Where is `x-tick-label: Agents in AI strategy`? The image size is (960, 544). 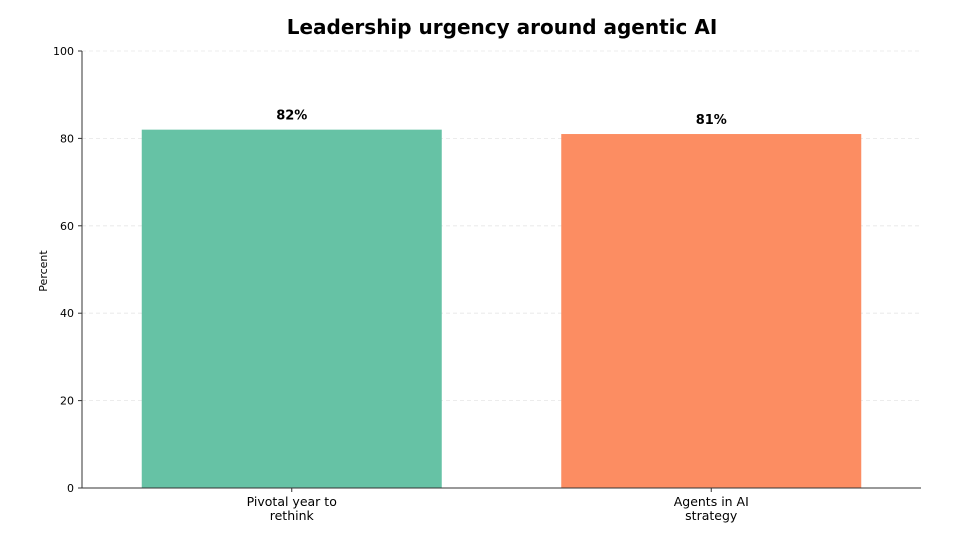 x-tick-label: Agents in AI strategy is located at coordinates (711, 508).